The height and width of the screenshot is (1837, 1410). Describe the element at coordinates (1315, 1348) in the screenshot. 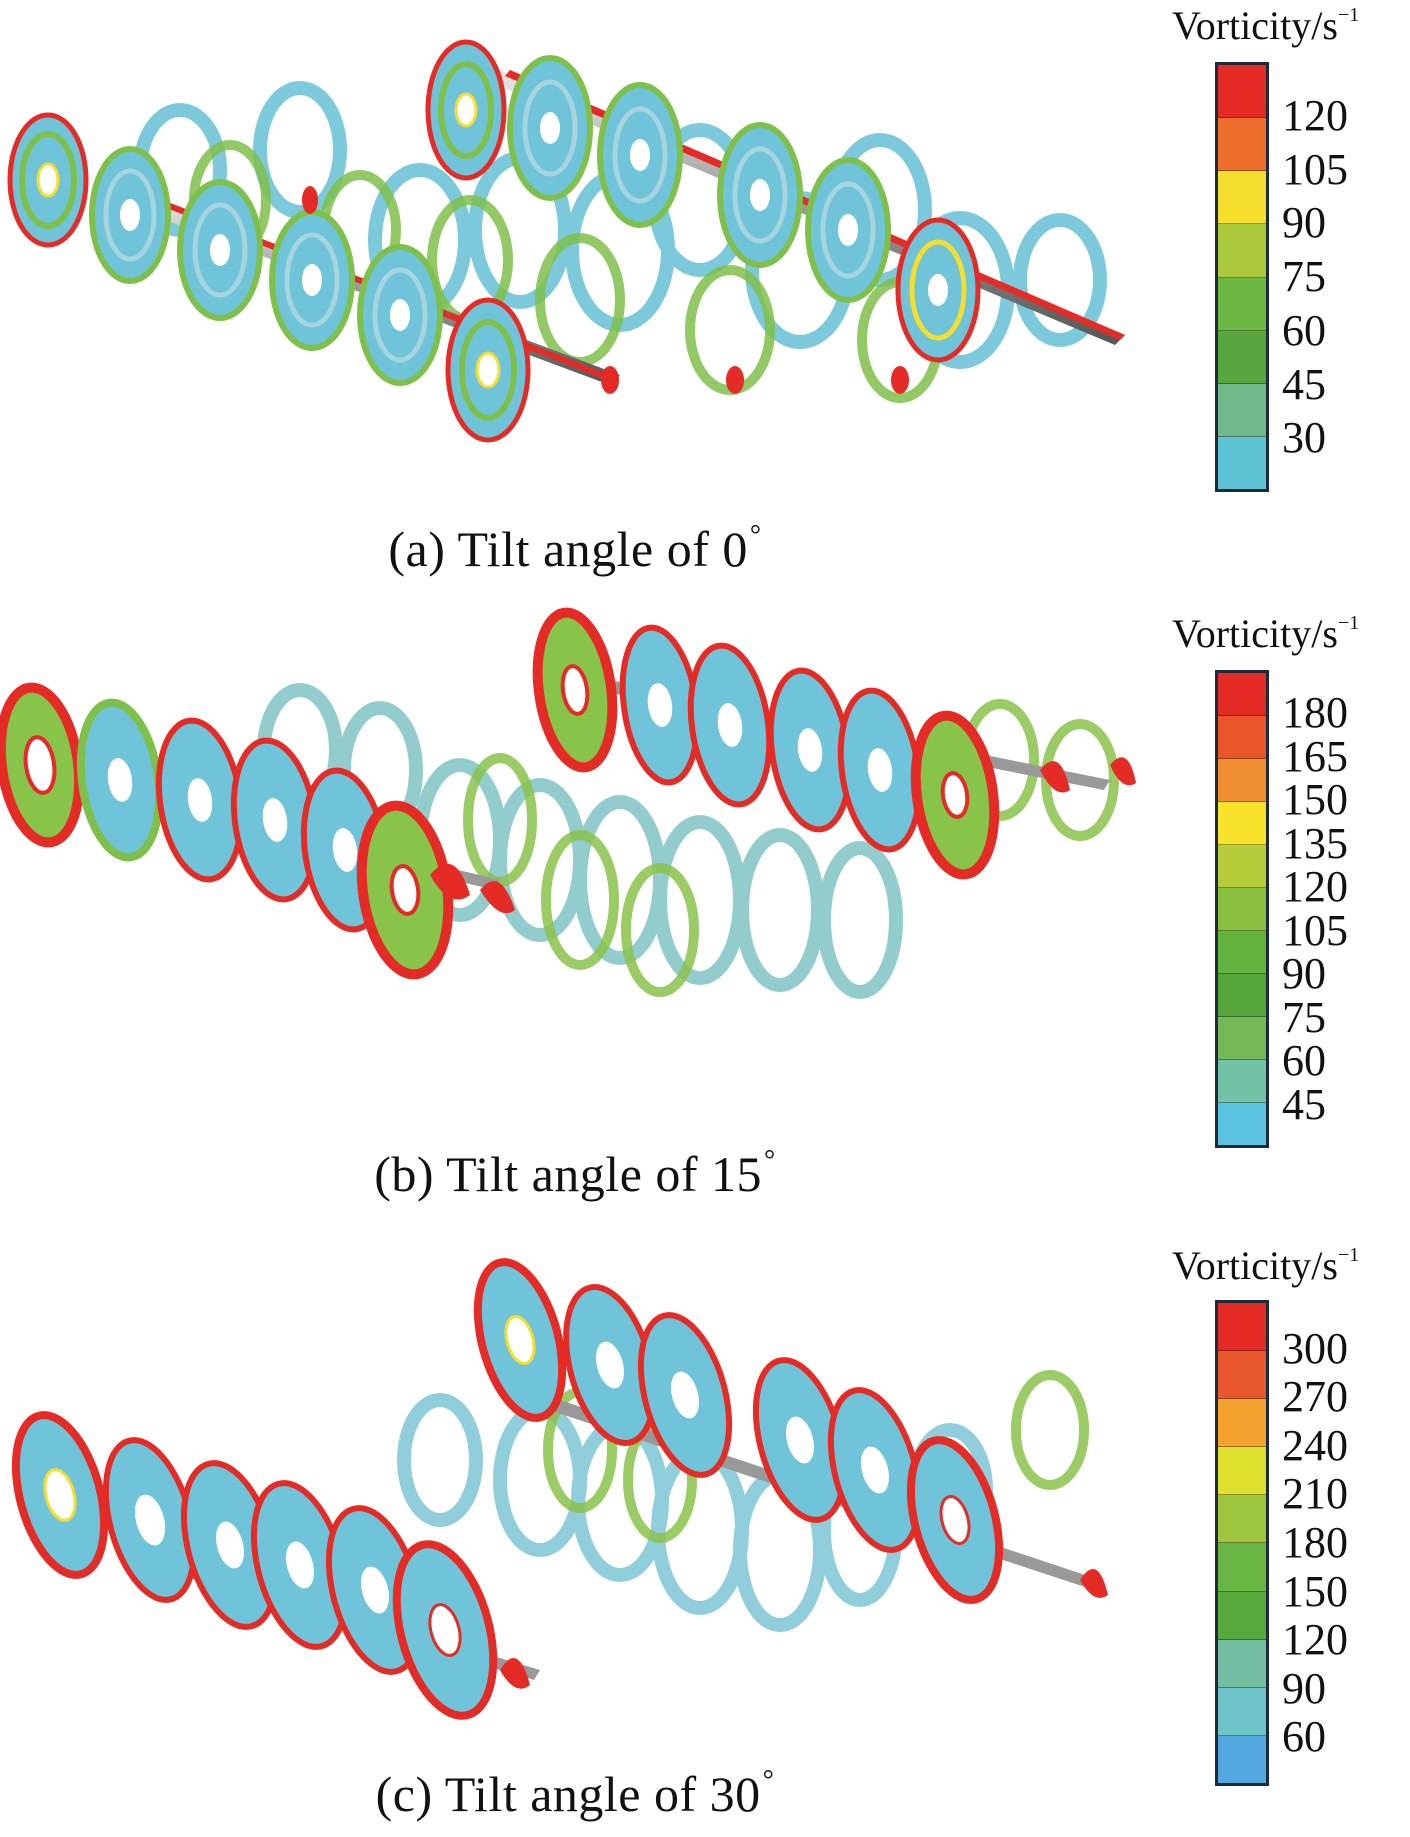

I see `colorbar-tick-label: 300` at that location.